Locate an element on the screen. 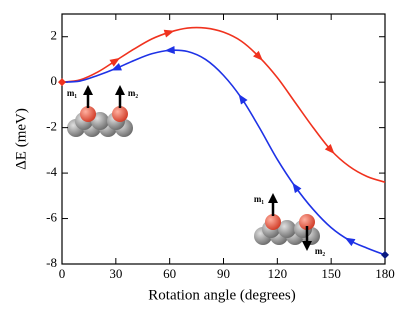 The height and width of the screenshot is (312, 415). y-tick-label: -6 is located at coordinates (51, 217).